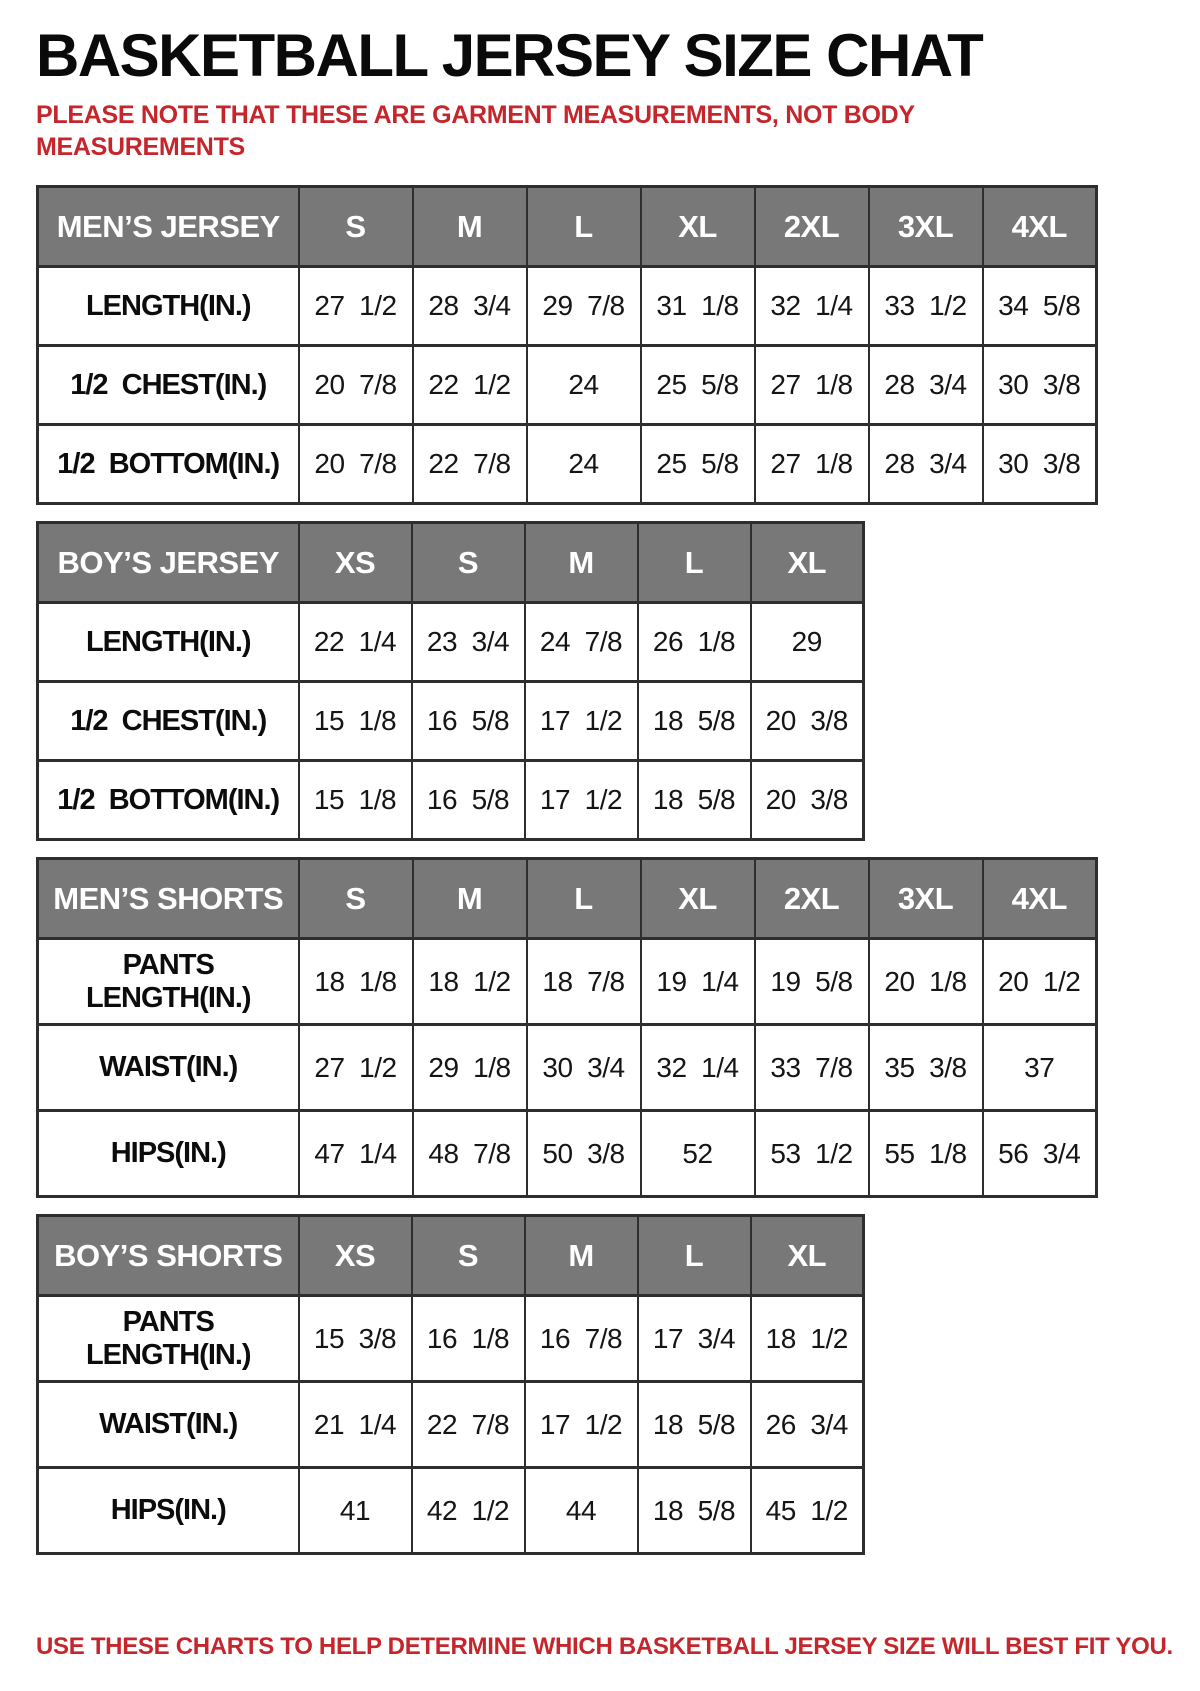  Describe the element at coordinates (168, 642) in the screenshot. I see `row-label-cell: LENGTH(IN.)` at that location.